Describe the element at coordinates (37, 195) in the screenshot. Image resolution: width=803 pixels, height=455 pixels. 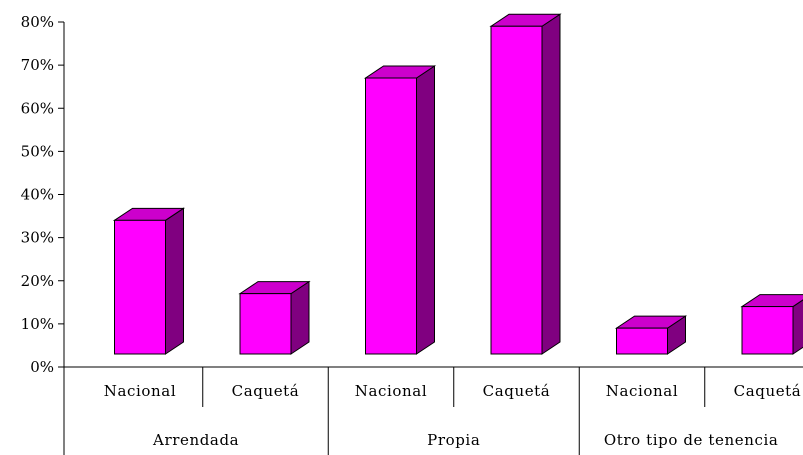
I see `y-tick-label: 40%` at that location.